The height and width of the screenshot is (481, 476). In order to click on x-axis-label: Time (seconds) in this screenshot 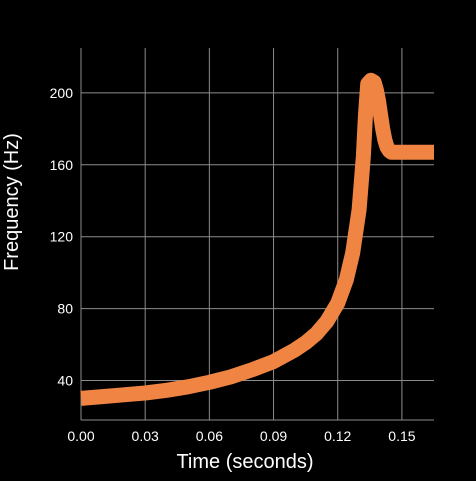, I will do `click(244, 462)`.